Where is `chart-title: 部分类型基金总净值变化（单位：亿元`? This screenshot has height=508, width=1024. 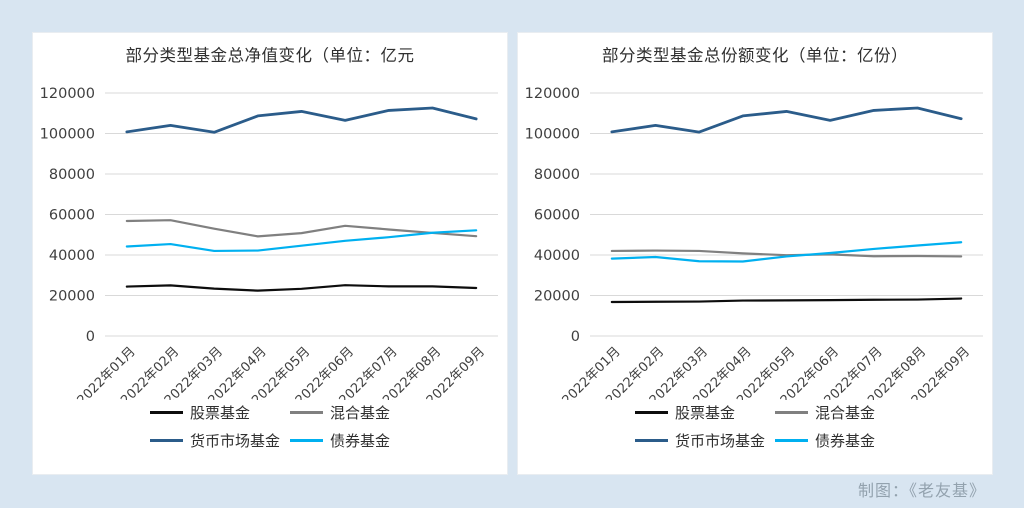 chart-title: 部分类型基金总净值变化（单位：亿元 is located at coordinates (270, 55).